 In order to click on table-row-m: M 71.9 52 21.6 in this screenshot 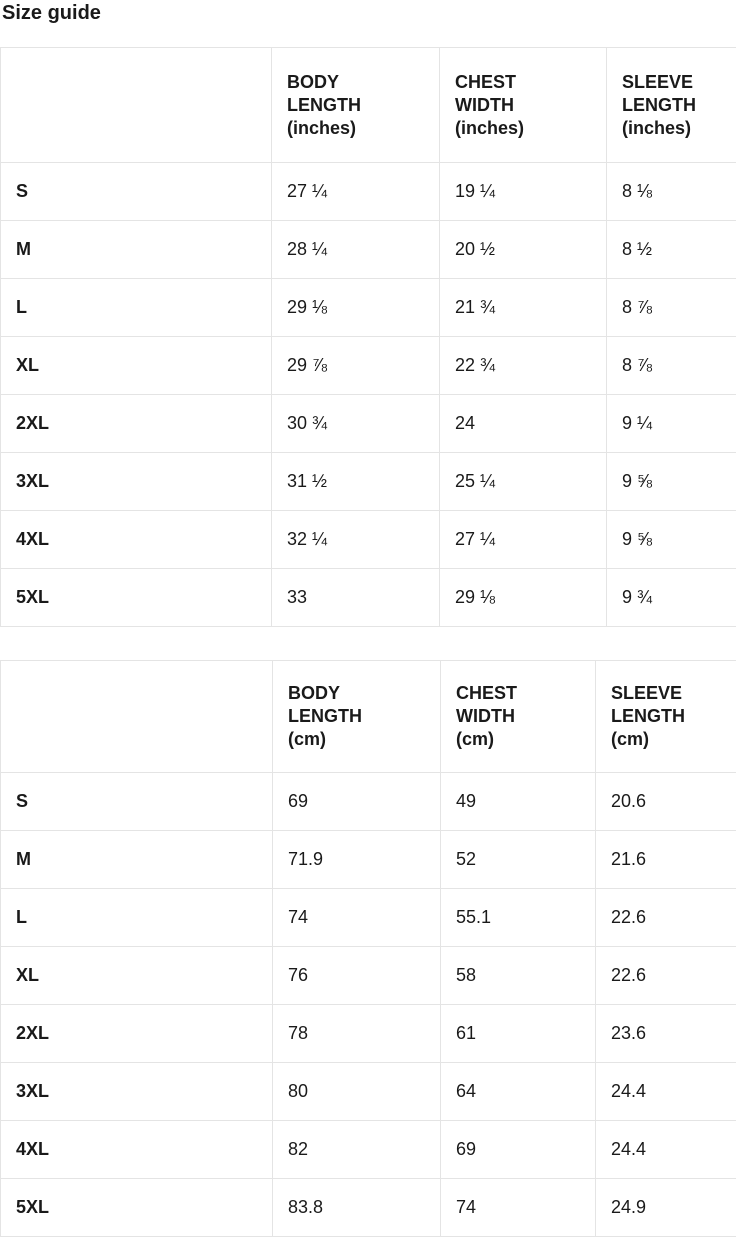, I will do `click(368, 860)`.